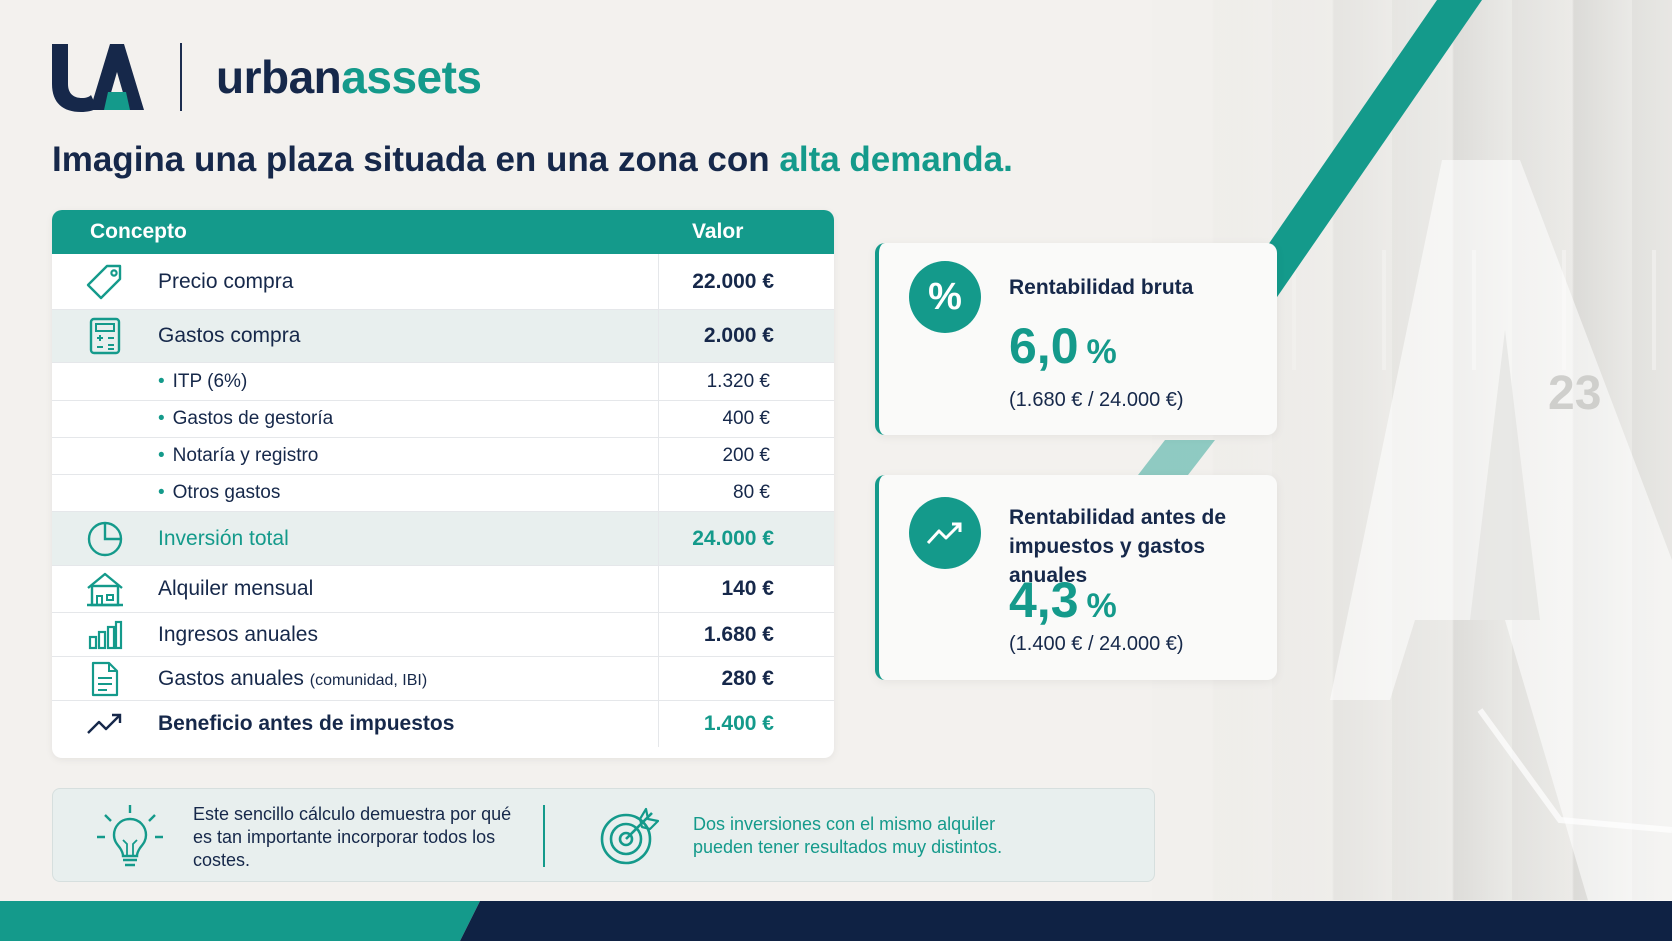 The width and height of the screenshot is (1672, 941). Describe the element at coordinates (443, 382) in the screenshot. I see `table-subrow: • ITP (6%) 1.320 €` at that location.